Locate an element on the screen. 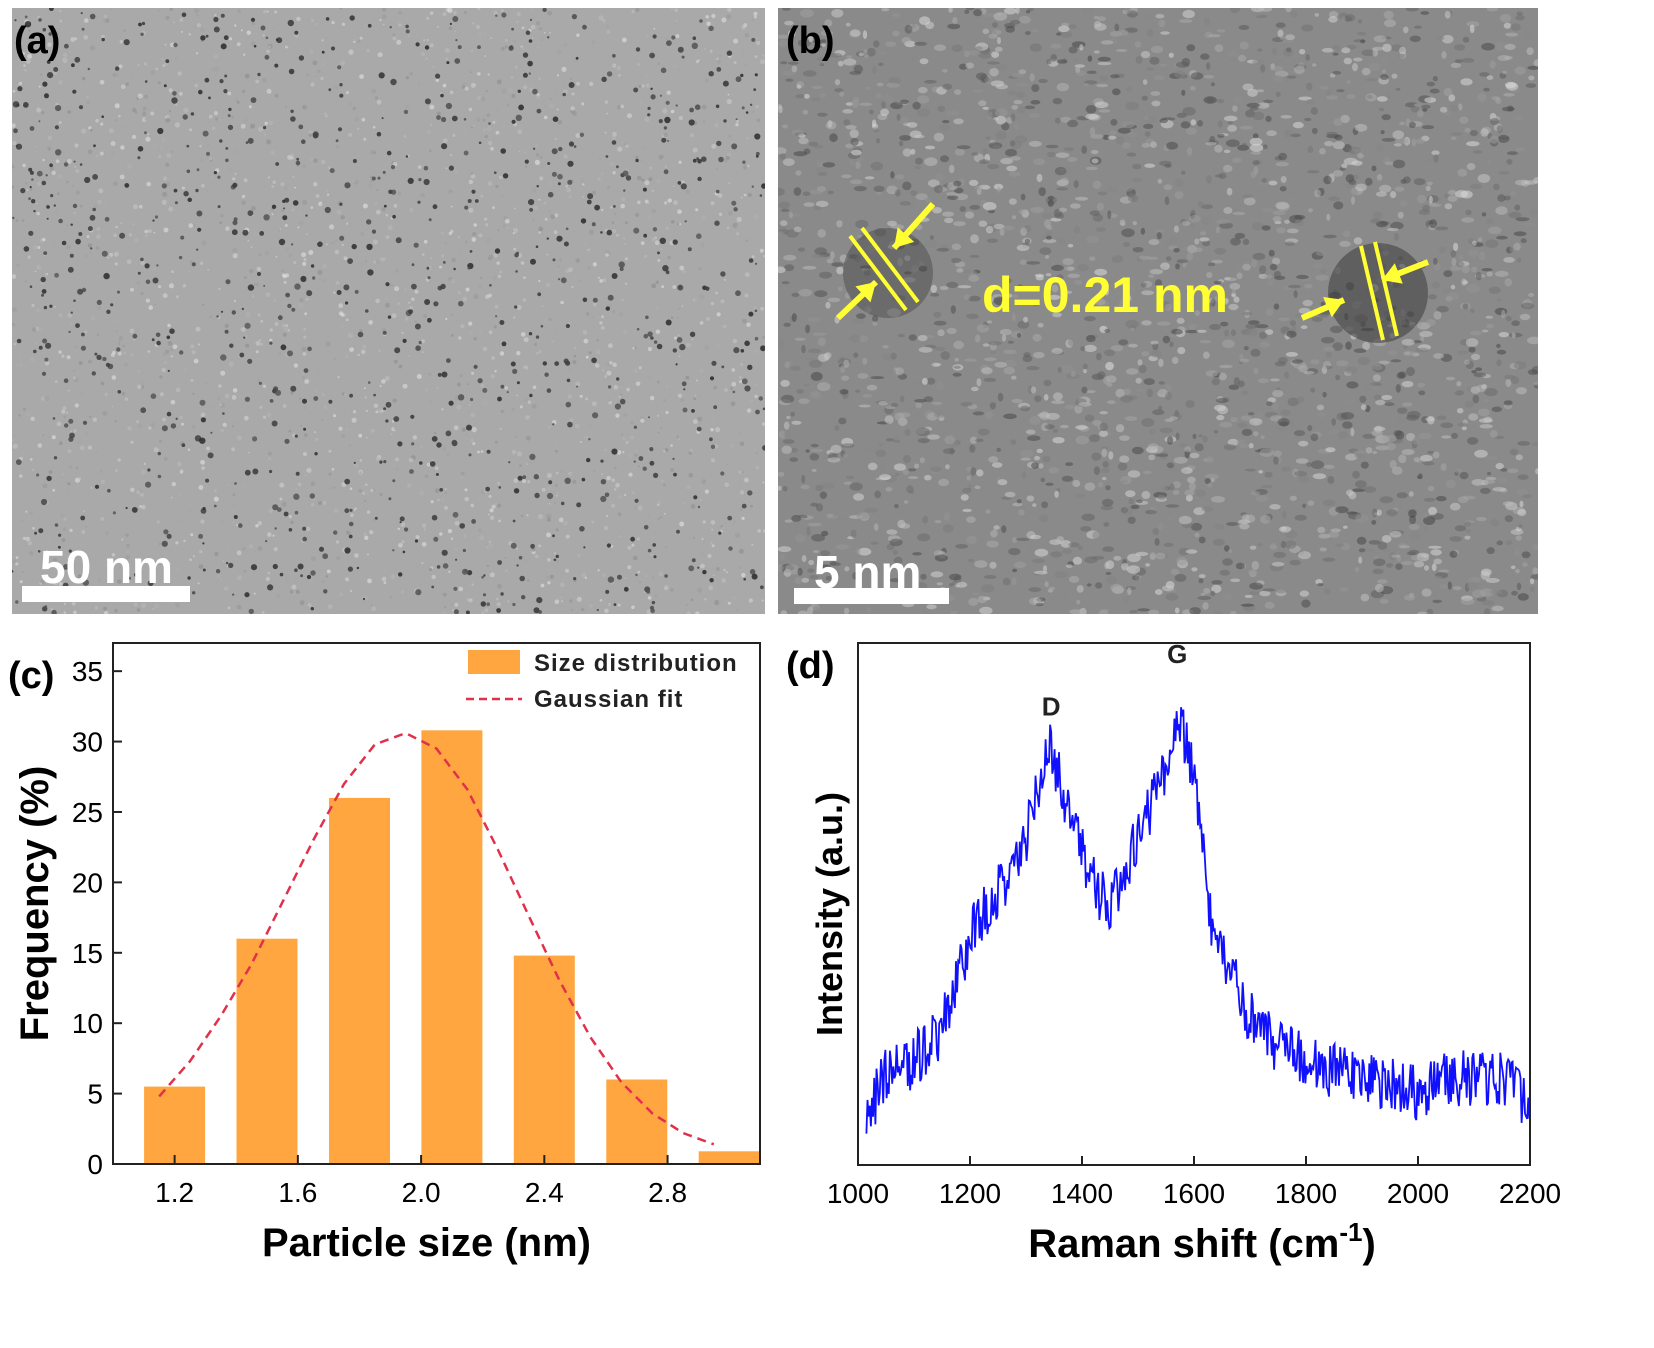  y-tick-label: 5 is located at coordinates (95, 1094).